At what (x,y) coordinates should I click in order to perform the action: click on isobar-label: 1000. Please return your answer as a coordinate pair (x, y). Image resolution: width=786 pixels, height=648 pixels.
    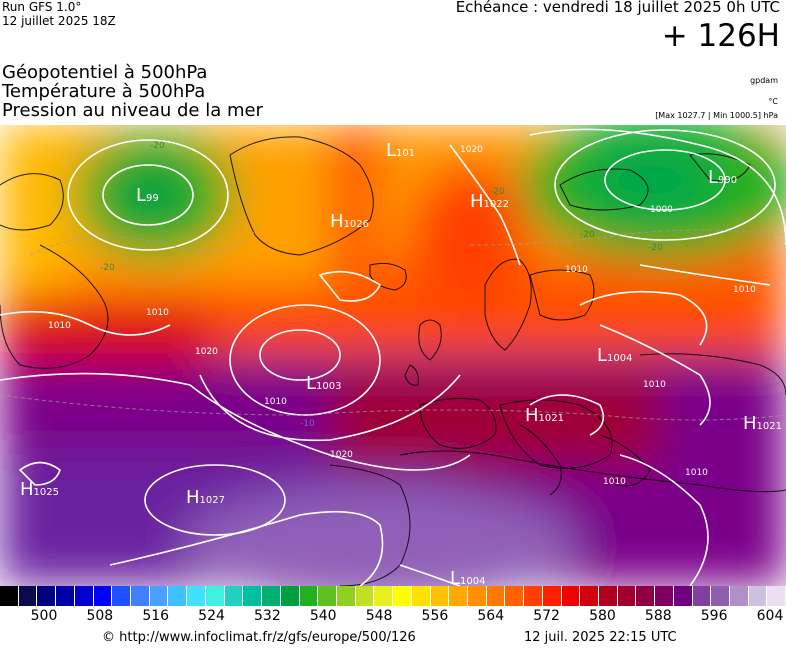
    Looking at the image, I should click on (661, 210).